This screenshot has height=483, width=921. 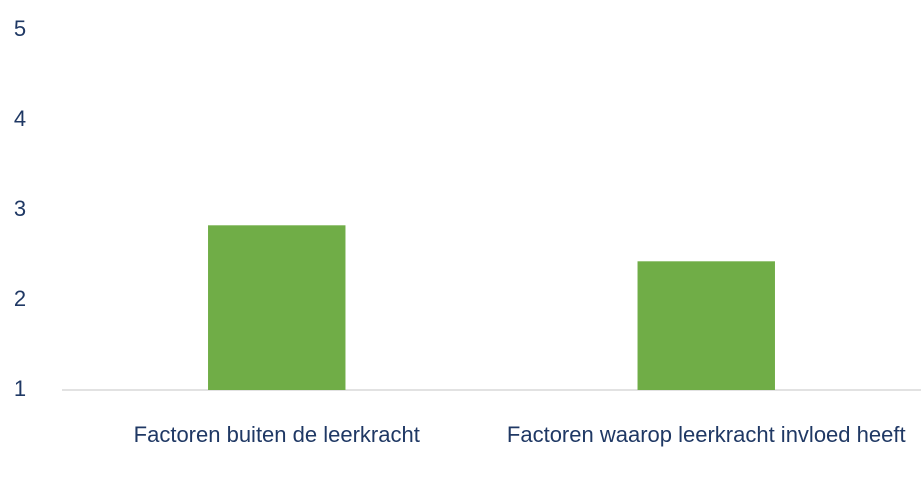 What do you see at coordinates (20, 388) in the screenshot?
I see `y-tick-label: 1` at bounding box center [20, 388].